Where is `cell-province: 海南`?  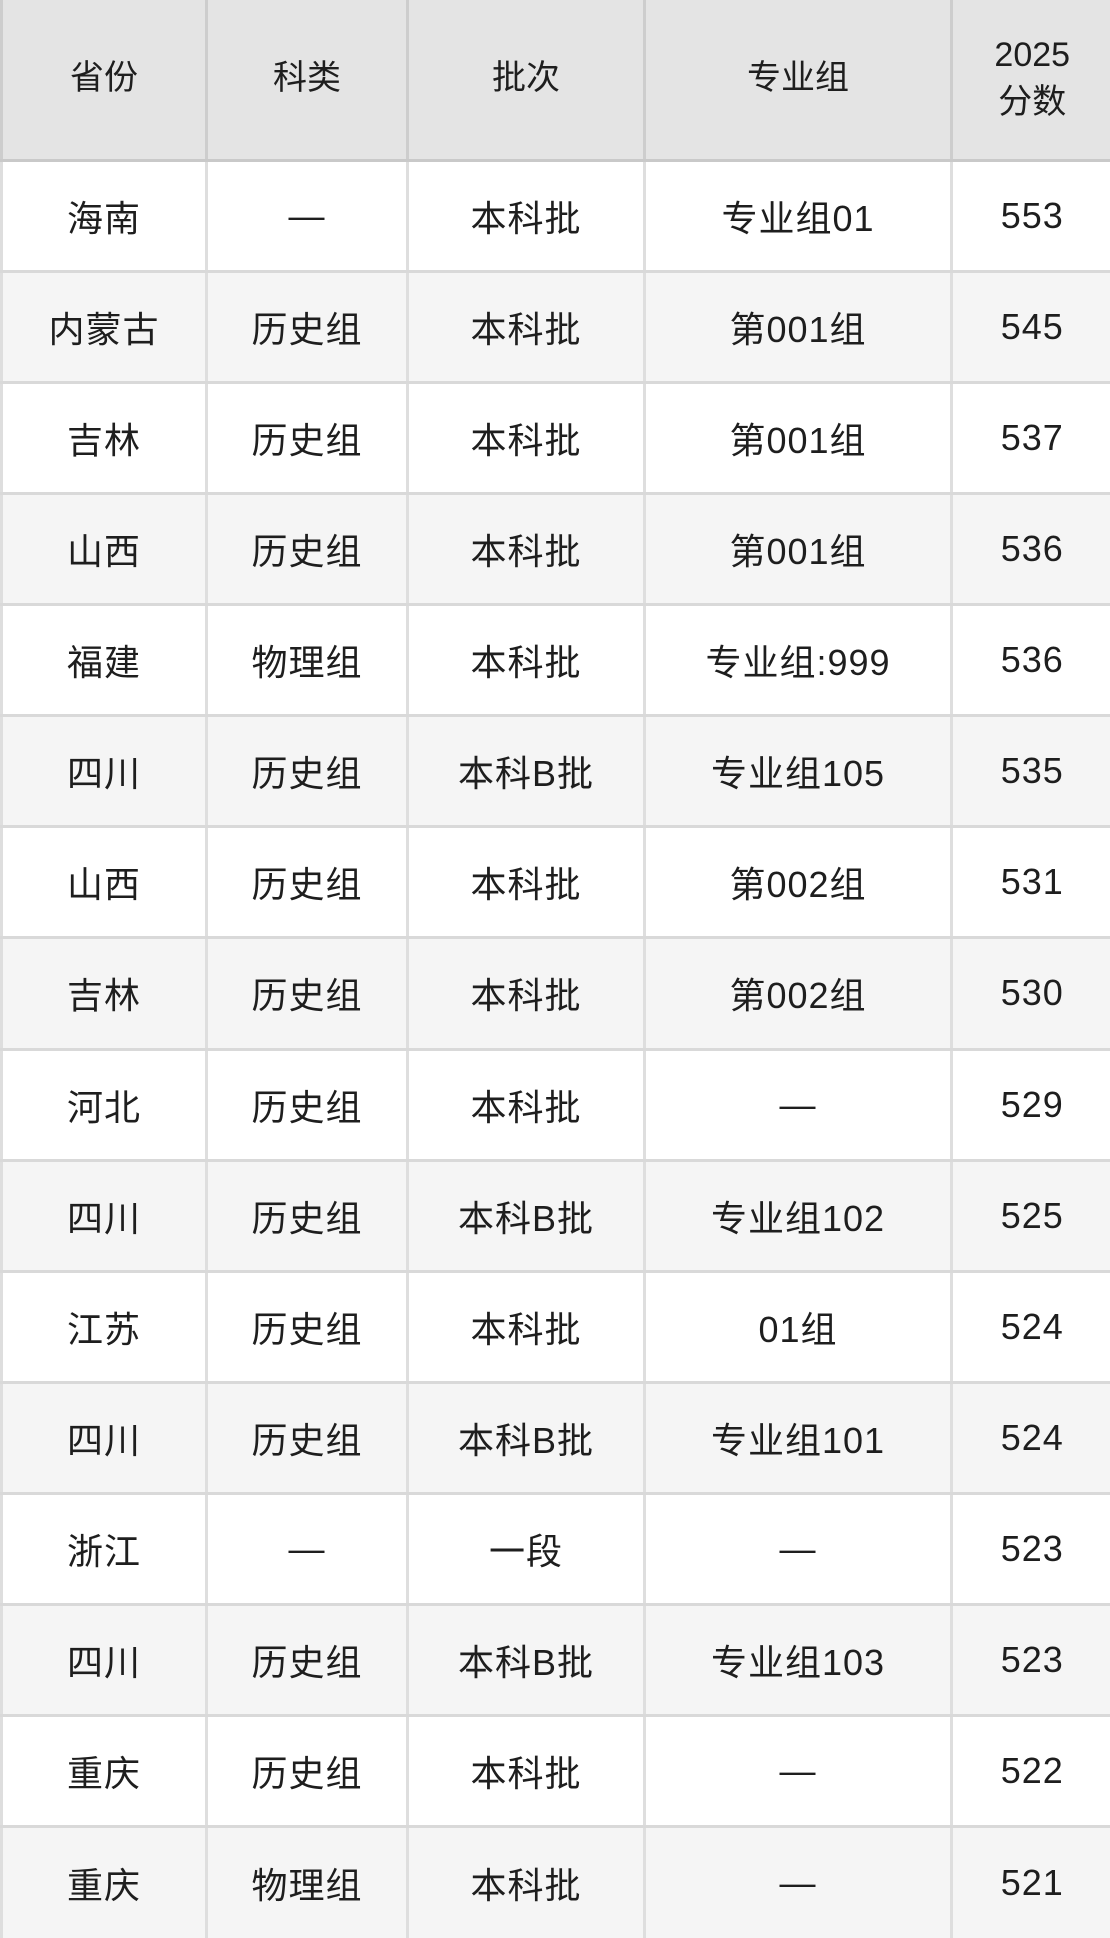 cell-province: 海南 is located at coordinates (104, 216).